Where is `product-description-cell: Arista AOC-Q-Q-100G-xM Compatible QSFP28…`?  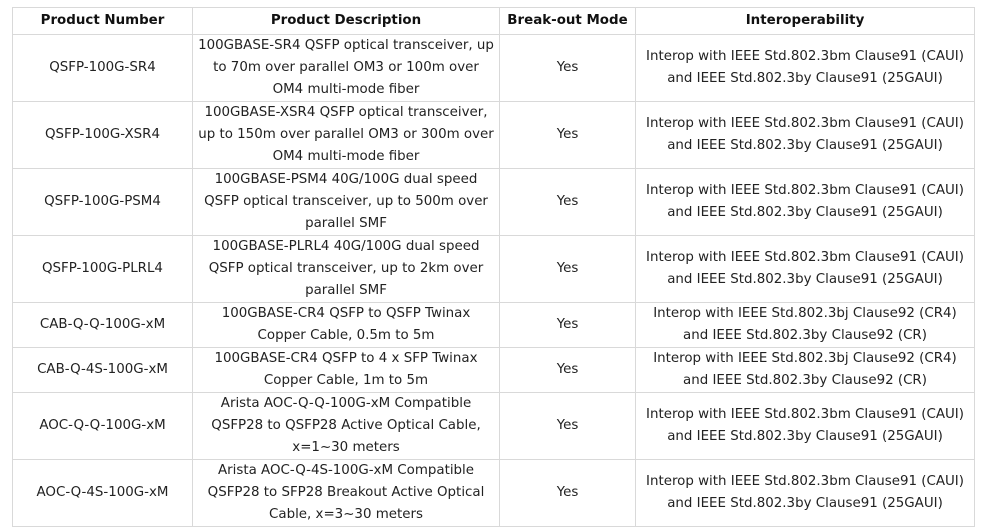 product-description-cell: Arista AOC-Q-Q-100G-xM Compatible QSFP28… is located at coordinates (346, 426).